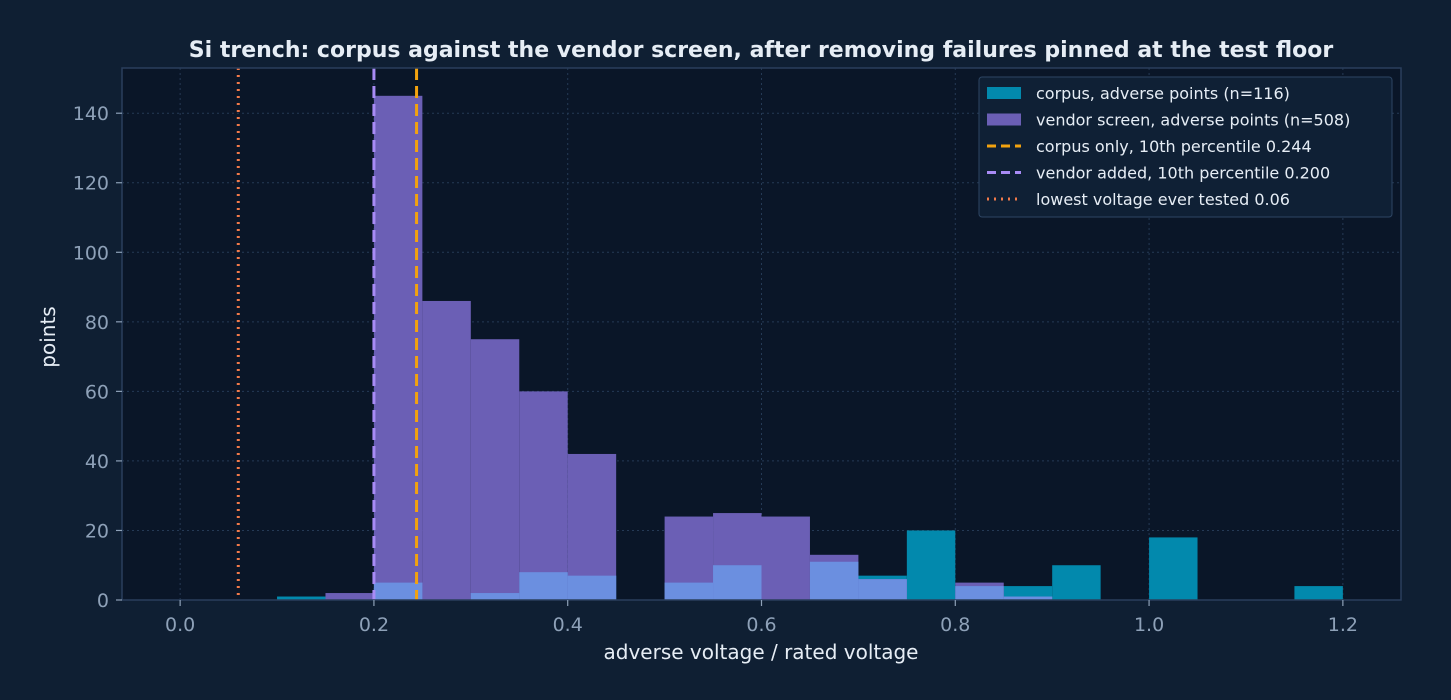 This screenshot has width=1451, height=700. Describe the element at coordinates (91, 114) in the screenshot. I see `y-tick-label: 140` at that location.